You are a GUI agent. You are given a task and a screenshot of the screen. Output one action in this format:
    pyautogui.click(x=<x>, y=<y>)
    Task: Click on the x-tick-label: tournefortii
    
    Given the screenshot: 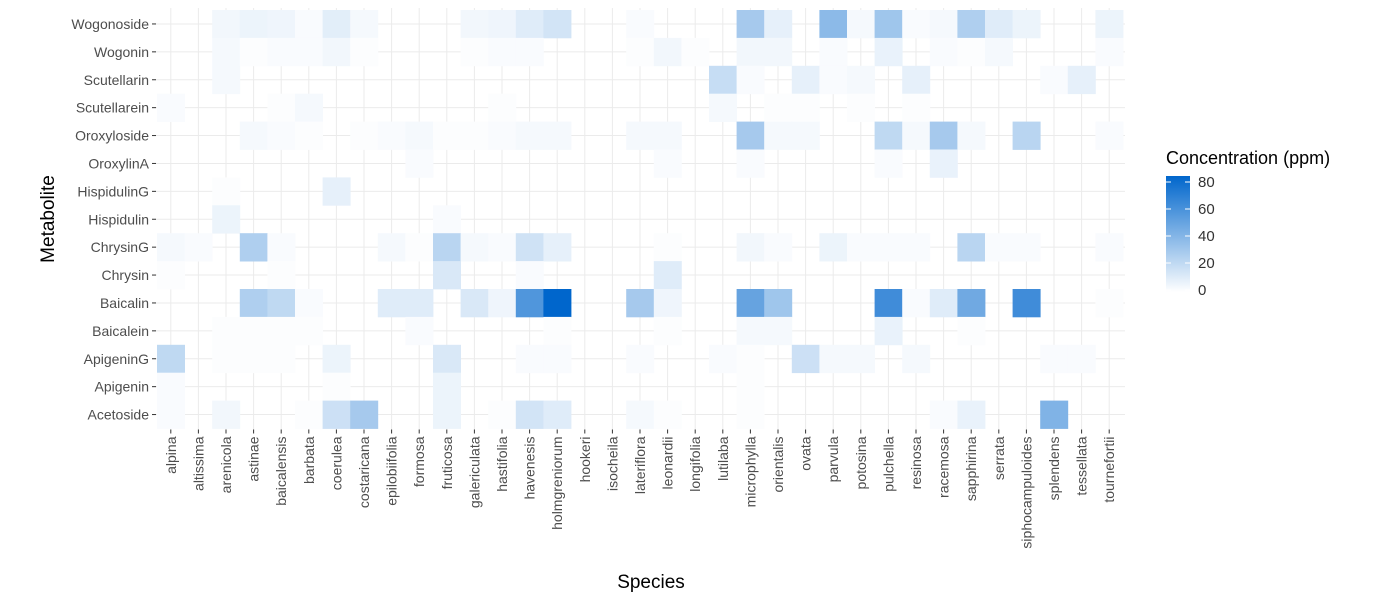 What is the action you would take?
    pyautogui.click(x=1109, y=470)
    